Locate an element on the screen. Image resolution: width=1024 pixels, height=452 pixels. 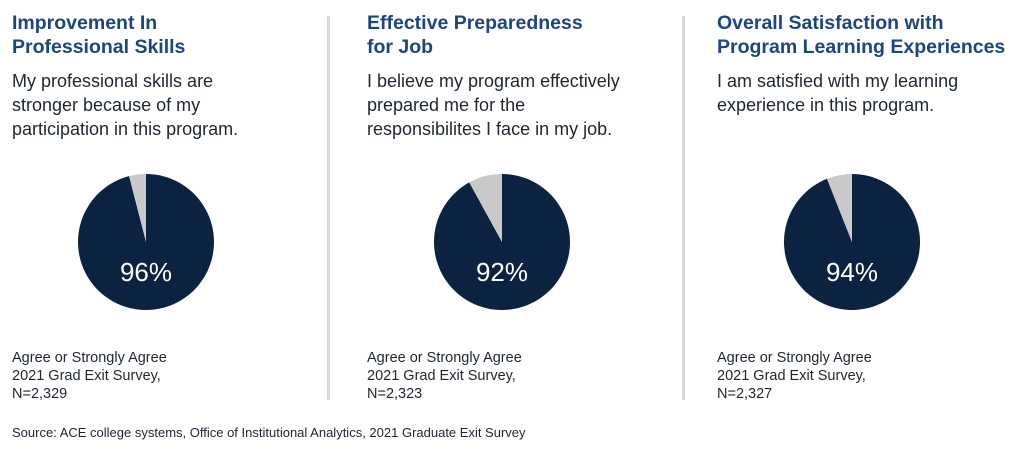
title-line: Program Learning Experiences is located at coordinates (861, 47).